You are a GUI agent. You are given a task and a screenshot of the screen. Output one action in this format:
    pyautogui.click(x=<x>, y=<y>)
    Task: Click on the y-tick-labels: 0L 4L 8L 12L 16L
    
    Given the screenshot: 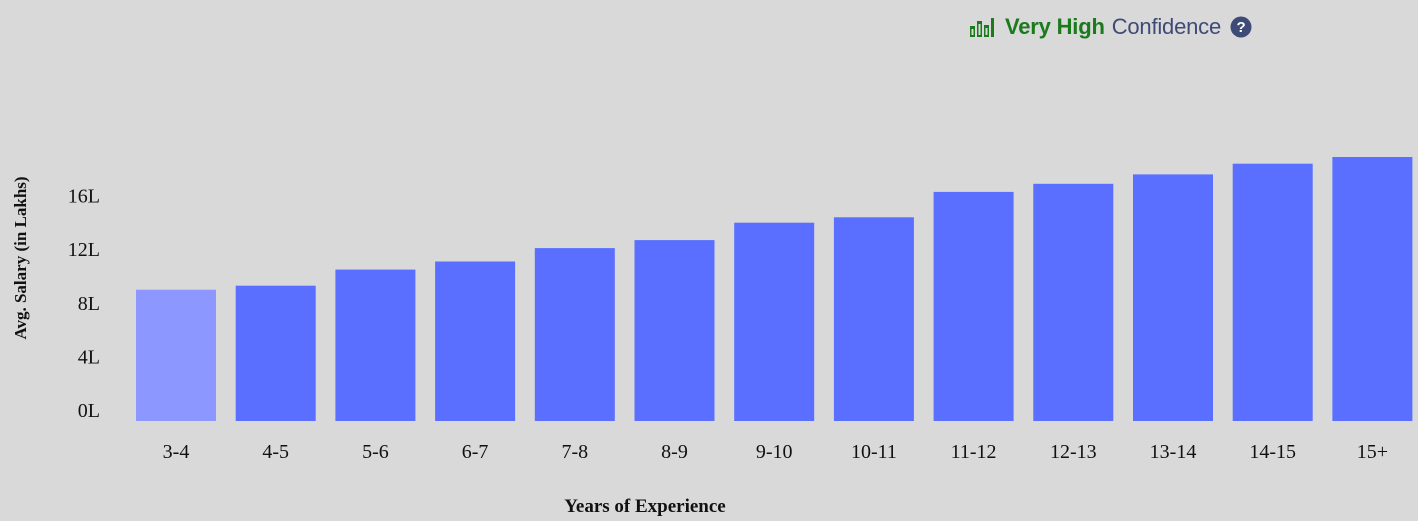 What is the action you would take?
    pyautogui.click(x=84, y=304)
    